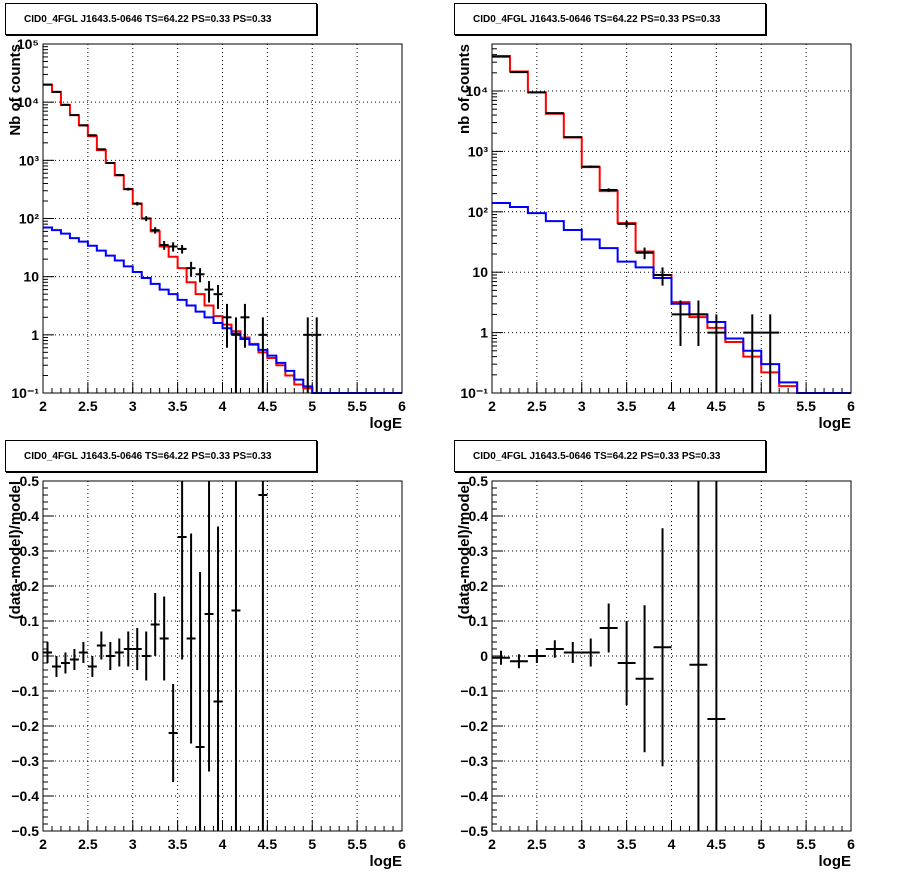  I want to click on y-tick-label: 10⁻¹, so click(25, 393).